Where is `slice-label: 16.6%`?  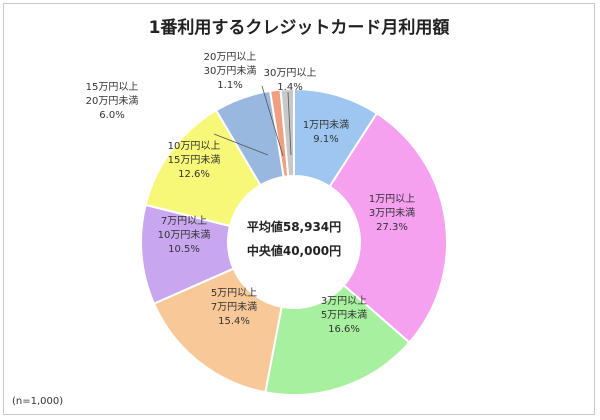
slice-label: 16.6% is located at coordinates (344, 329).